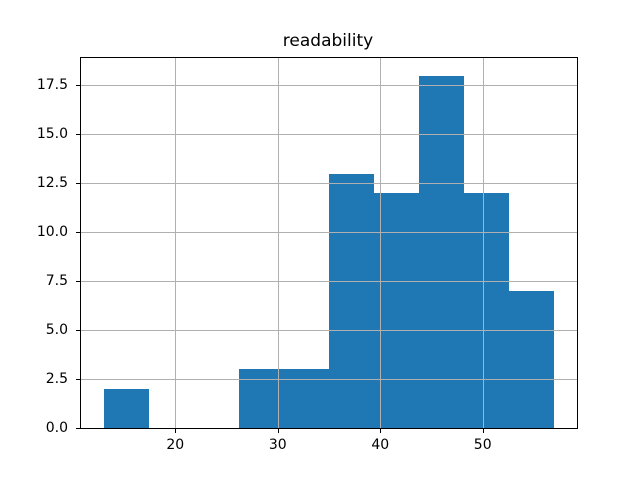 The width and height of the screenshot is (640, 480). I want to click on y-tick-label: 12.5, so click(52, 183).